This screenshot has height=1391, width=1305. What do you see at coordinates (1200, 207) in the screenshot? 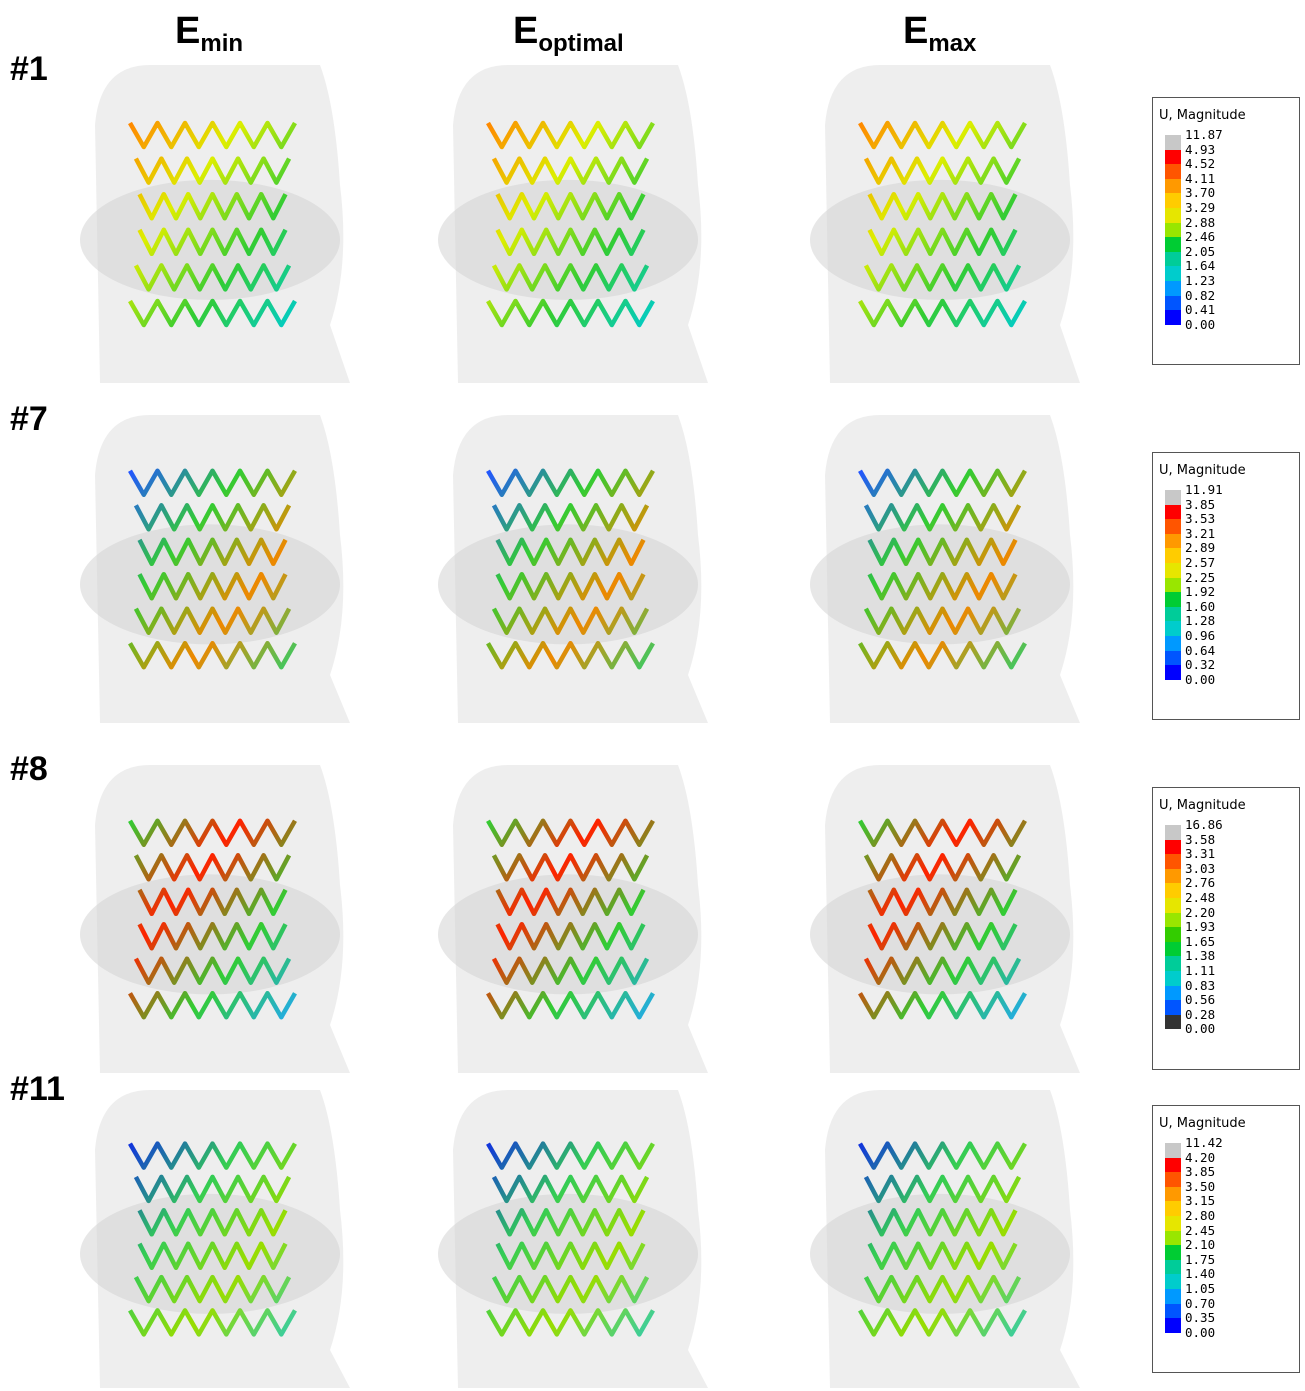
I see `legend-label: 3.29` at bounding box center [1200, 207].